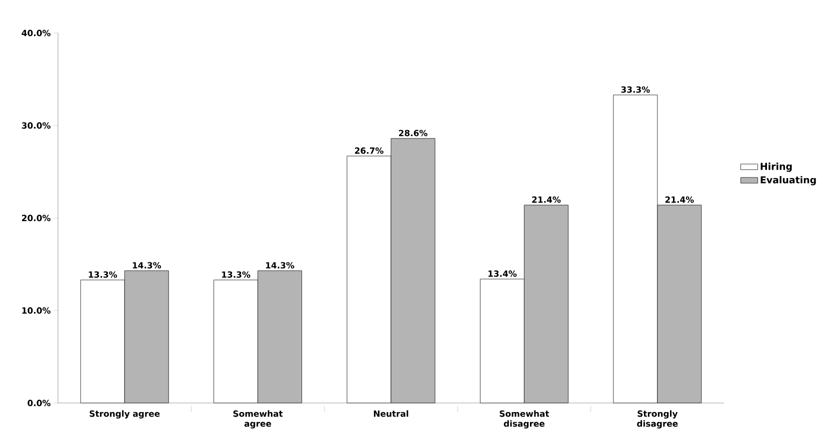  Describe the element at coordinates (657, 419) in the screenshot. I see `x-tick-label: Strongly disagree` at that location.